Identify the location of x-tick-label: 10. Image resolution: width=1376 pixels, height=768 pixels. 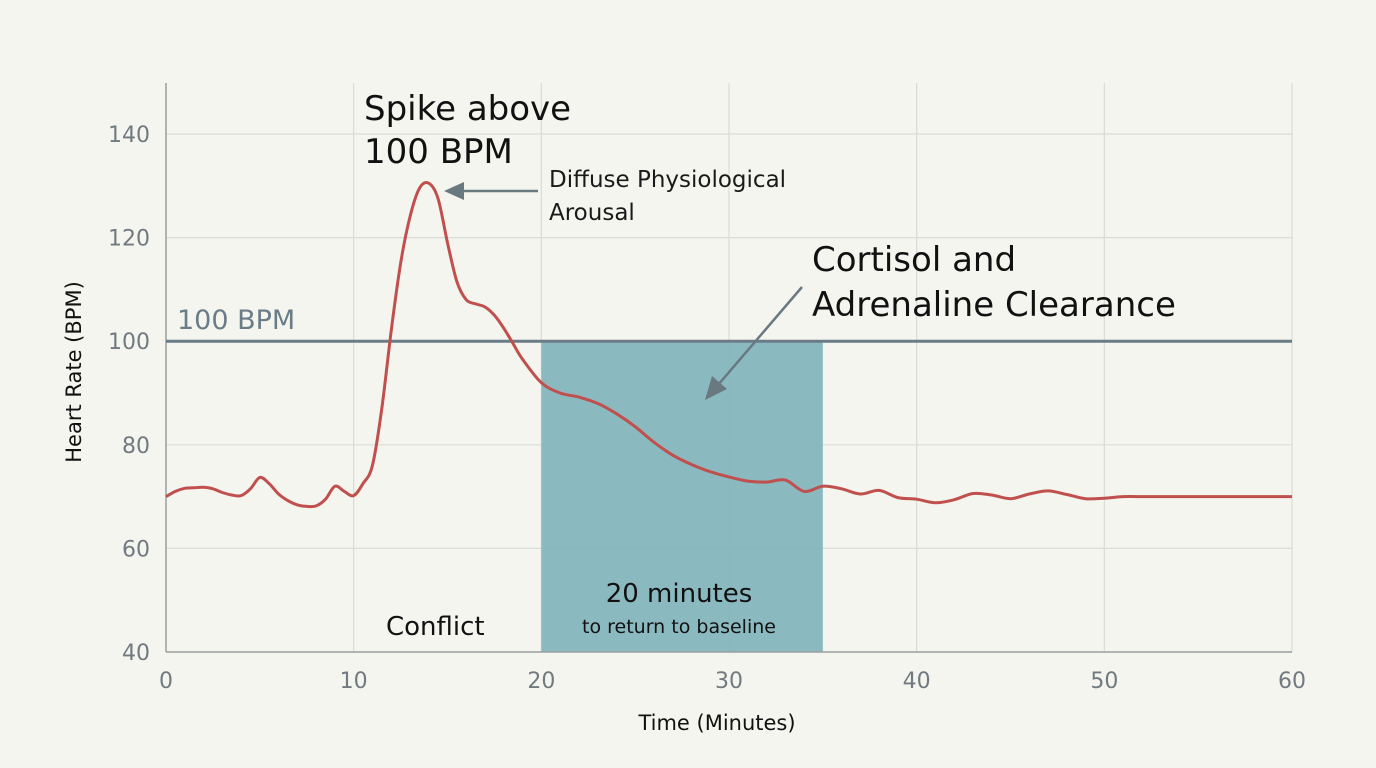
(354, 681).